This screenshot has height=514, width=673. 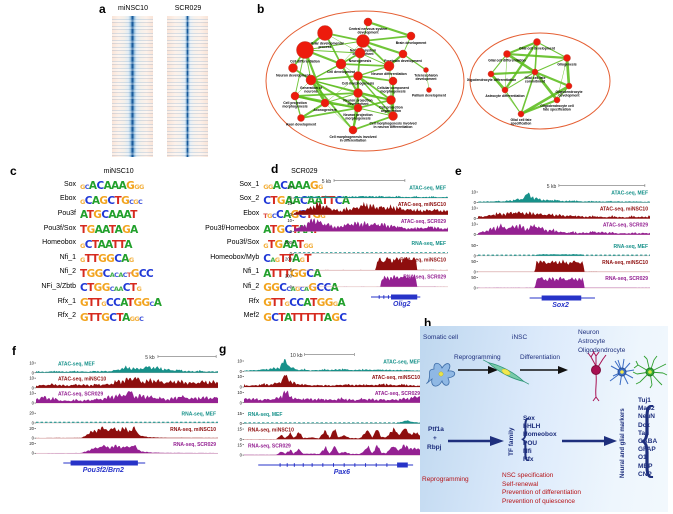 I want to click on motif-name: Rfx_1, so click(x=66, y=301).